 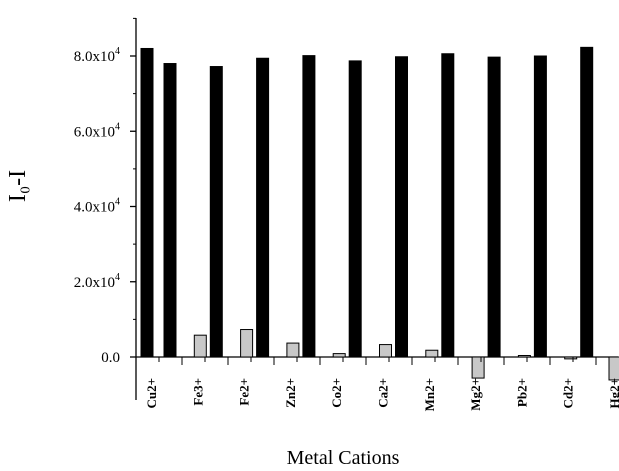 I want to click on category-label: Fe2+, so click(x=244, y=392).